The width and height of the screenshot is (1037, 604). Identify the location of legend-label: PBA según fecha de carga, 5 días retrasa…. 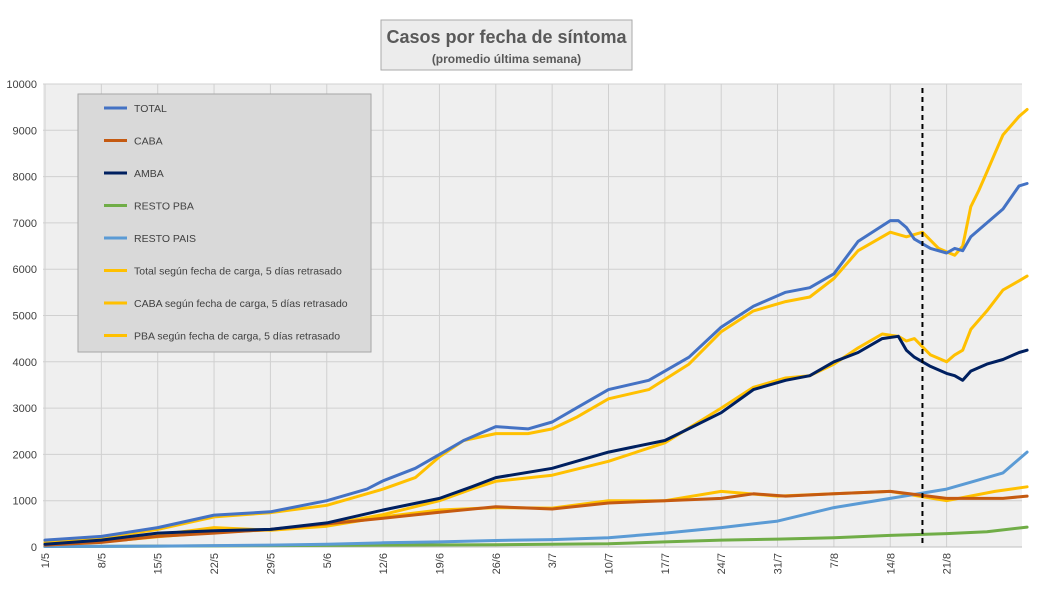
(237, 337).